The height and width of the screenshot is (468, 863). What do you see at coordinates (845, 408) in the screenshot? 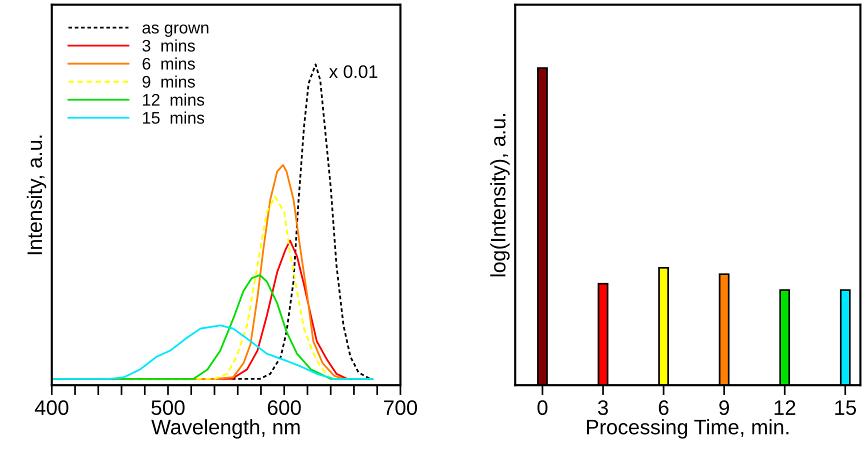
I see `x-tick-label: 15` at bounding box center [845, 408].